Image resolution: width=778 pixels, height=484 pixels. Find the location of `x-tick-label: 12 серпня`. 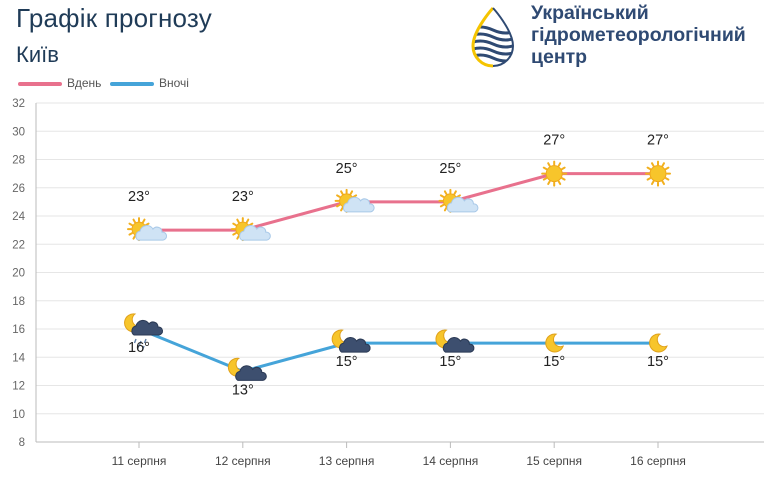

x-tick-label: 12 серпня is located at coordinates (243, 461).